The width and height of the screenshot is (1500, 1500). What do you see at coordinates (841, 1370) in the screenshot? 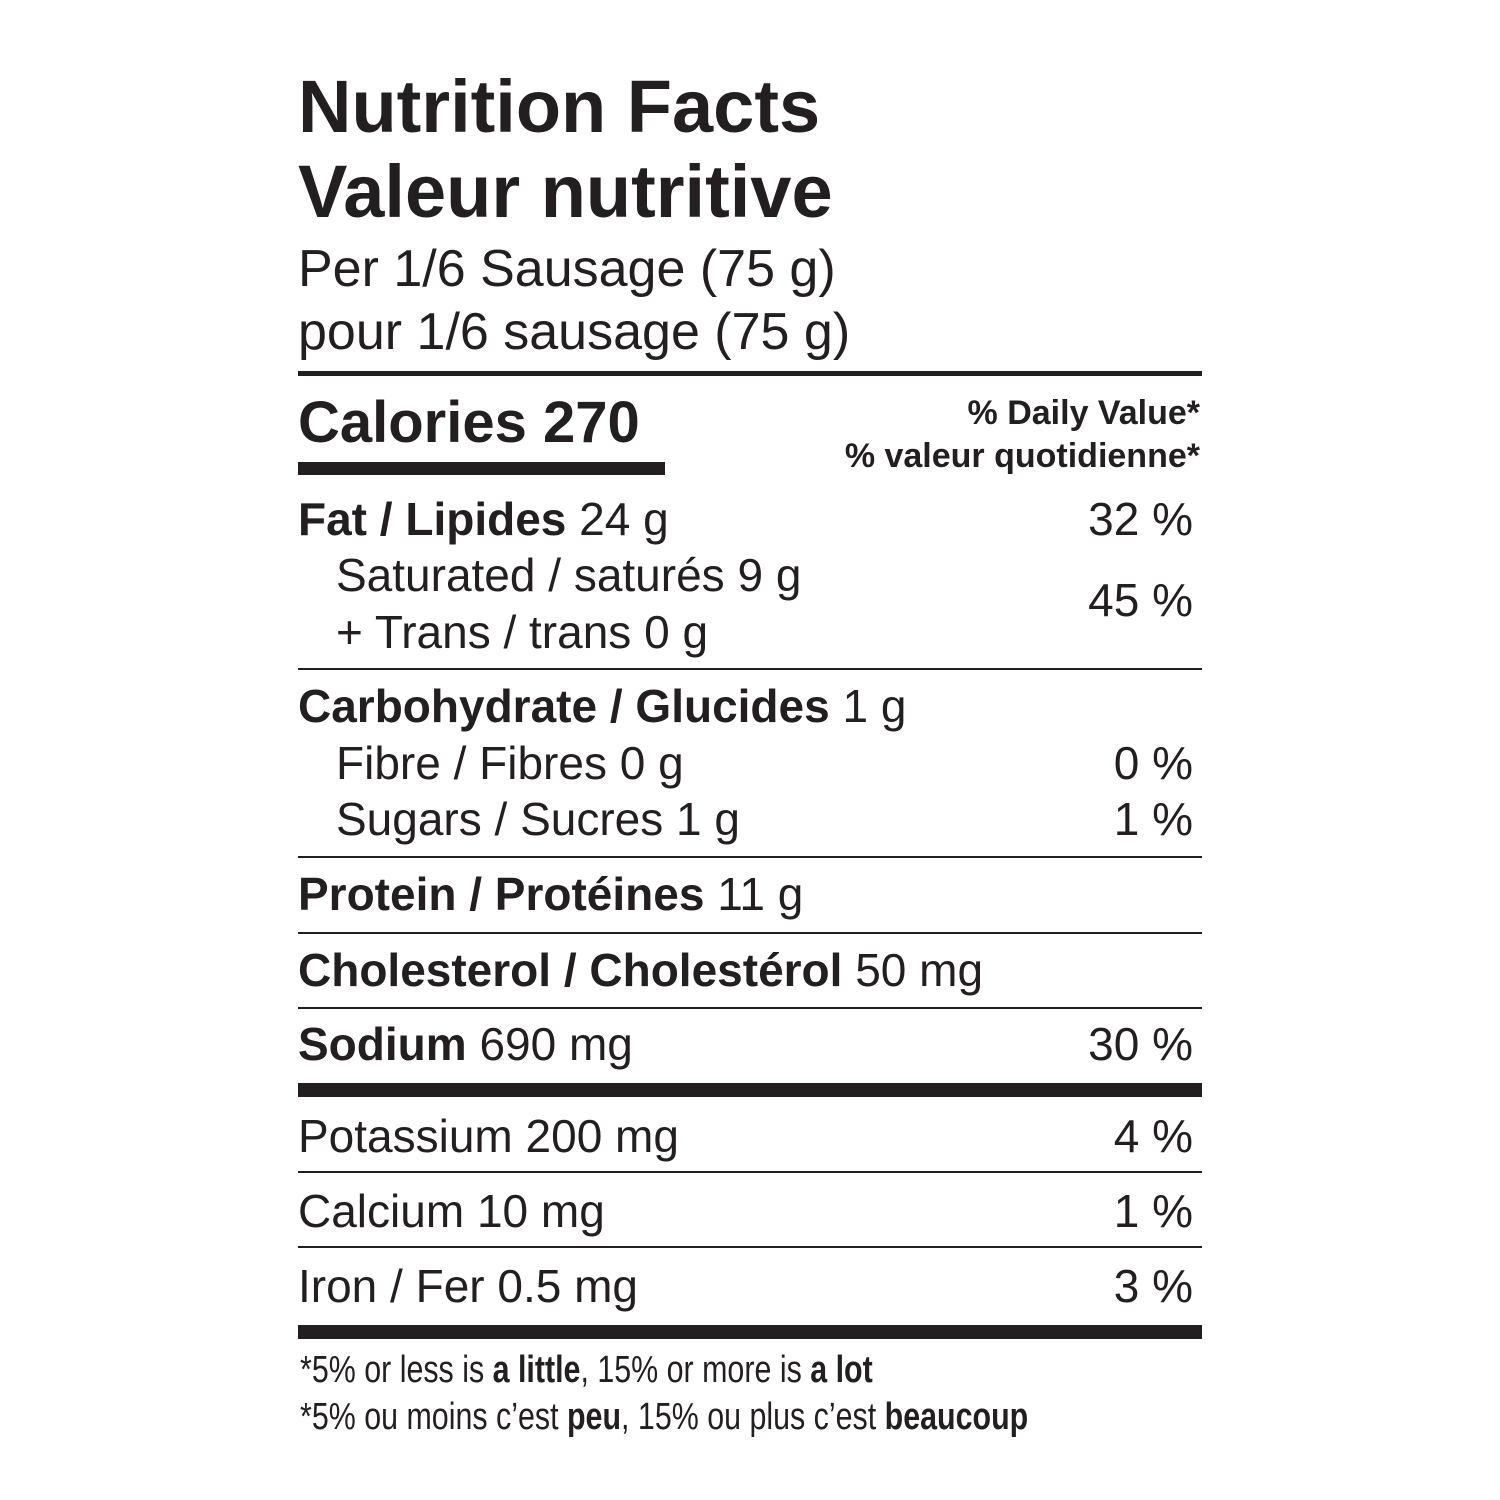
I see `footnote-emphasis: a lot` at bounding box center [841, 1370].